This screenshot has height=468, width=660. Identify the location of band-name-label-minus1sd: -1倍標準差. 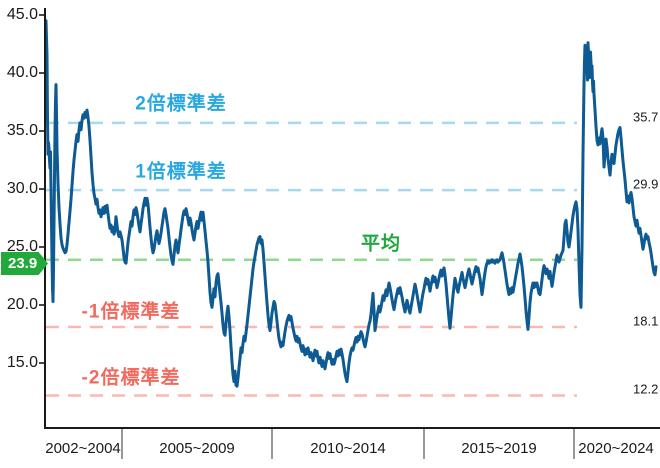
(131, 312).